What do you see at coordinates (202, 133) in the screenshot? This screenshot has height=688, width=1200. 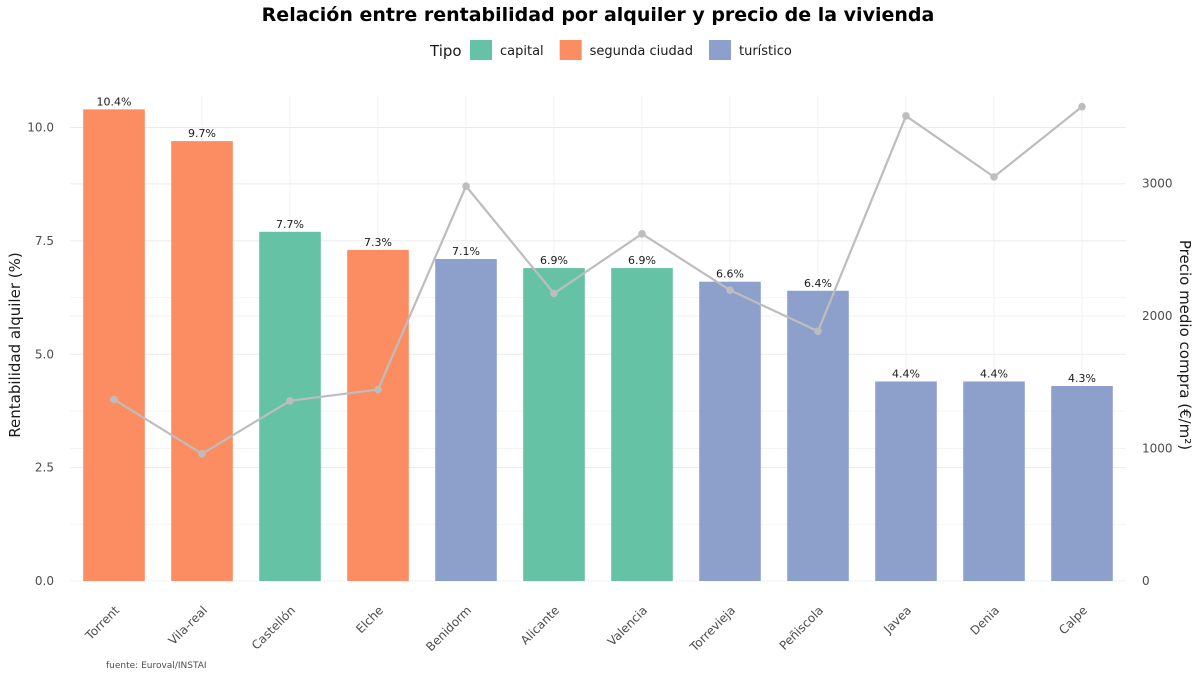 I see `data-label: 9.7%` at bounding box center [202, 133].